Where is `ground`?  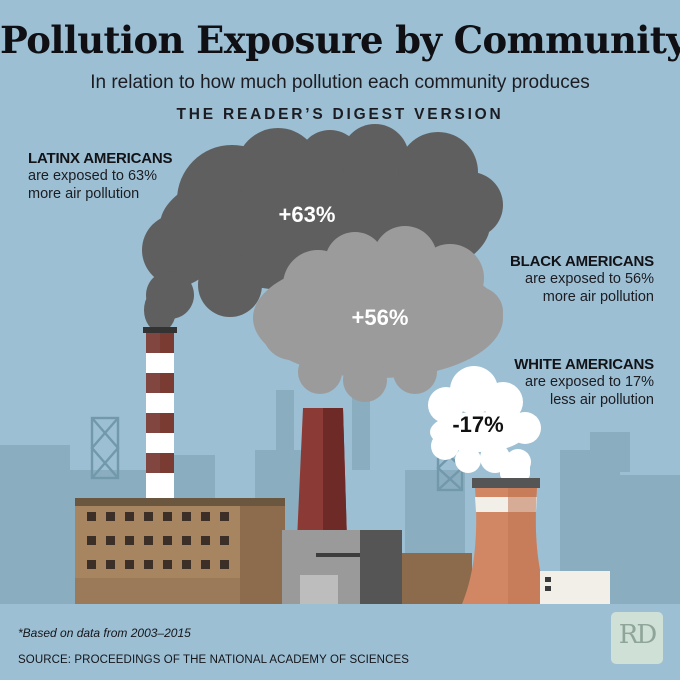 ground is located at coordinates (340, 642).